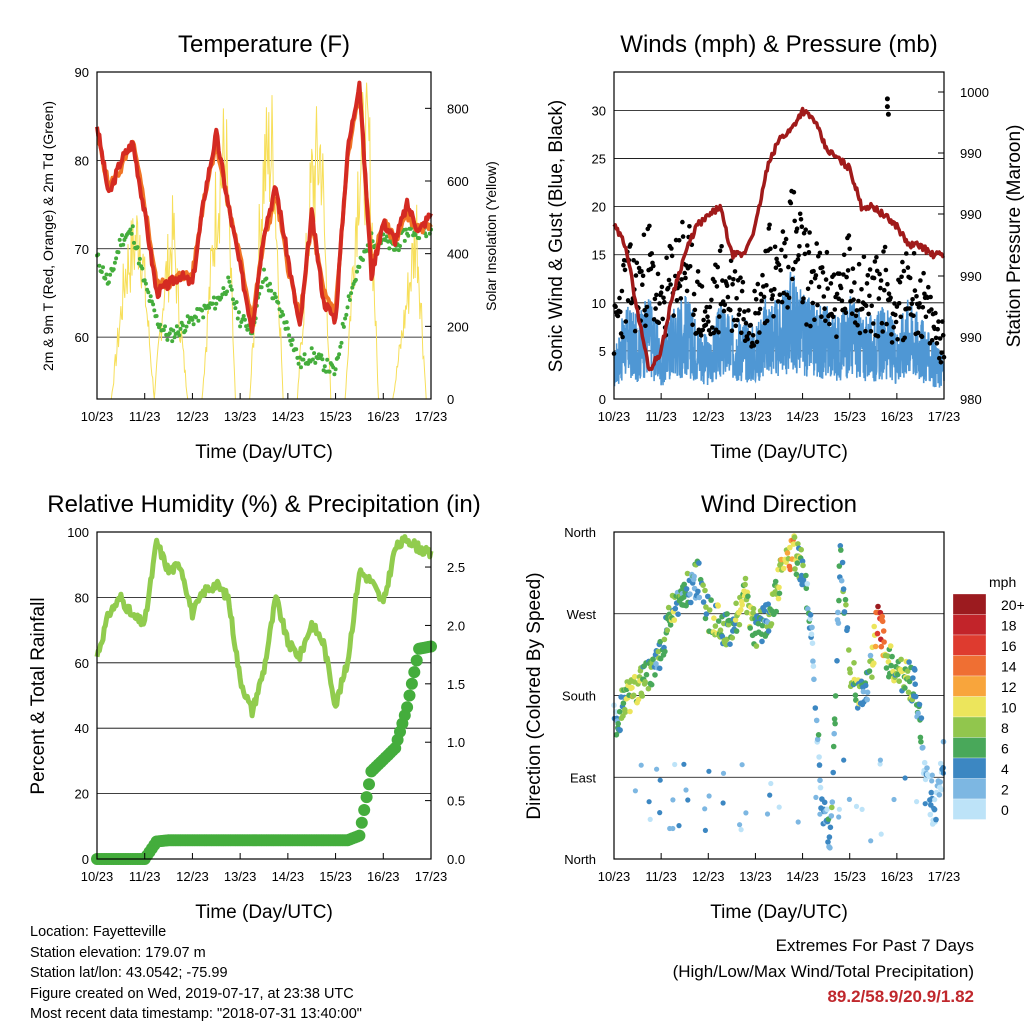 The width and height of the screenshot is (1024, 1025). I want to click on wind-y2tick-label: 990, so click(971, 337).